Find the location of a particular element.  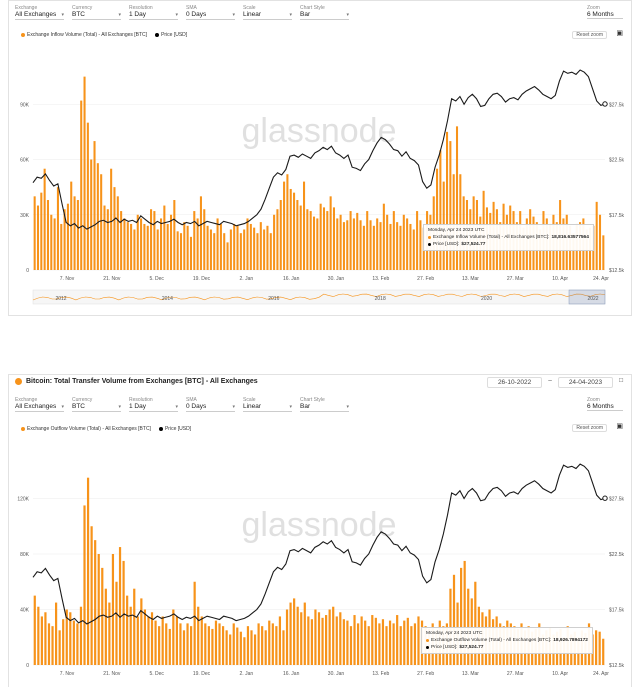

date-from-input: 26-10-2022 is located at coordinates (514, 382).